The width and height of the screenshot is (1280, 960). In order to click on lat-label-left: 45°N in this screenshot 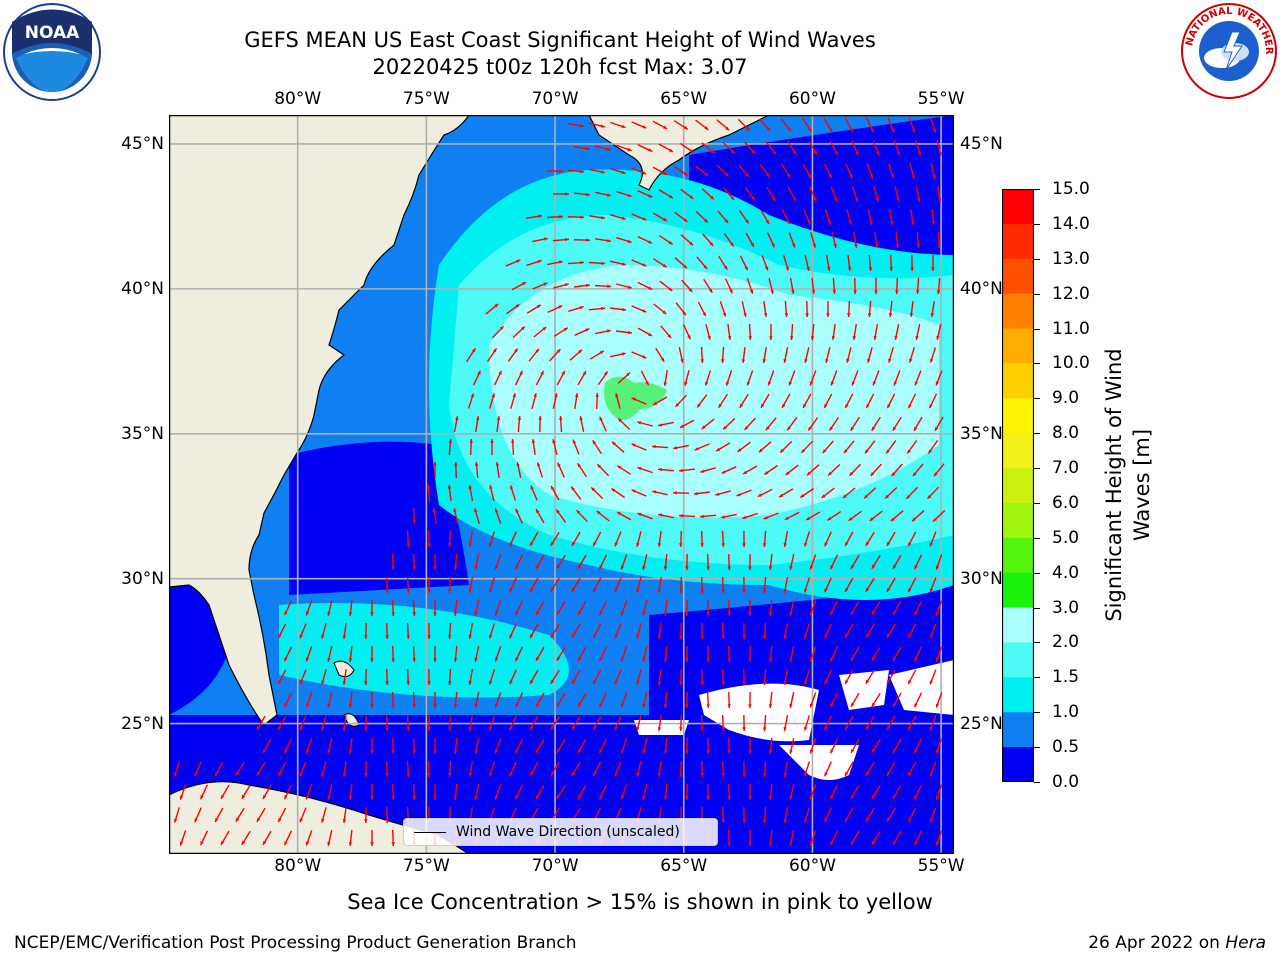, I will do `click(142, 143)`.